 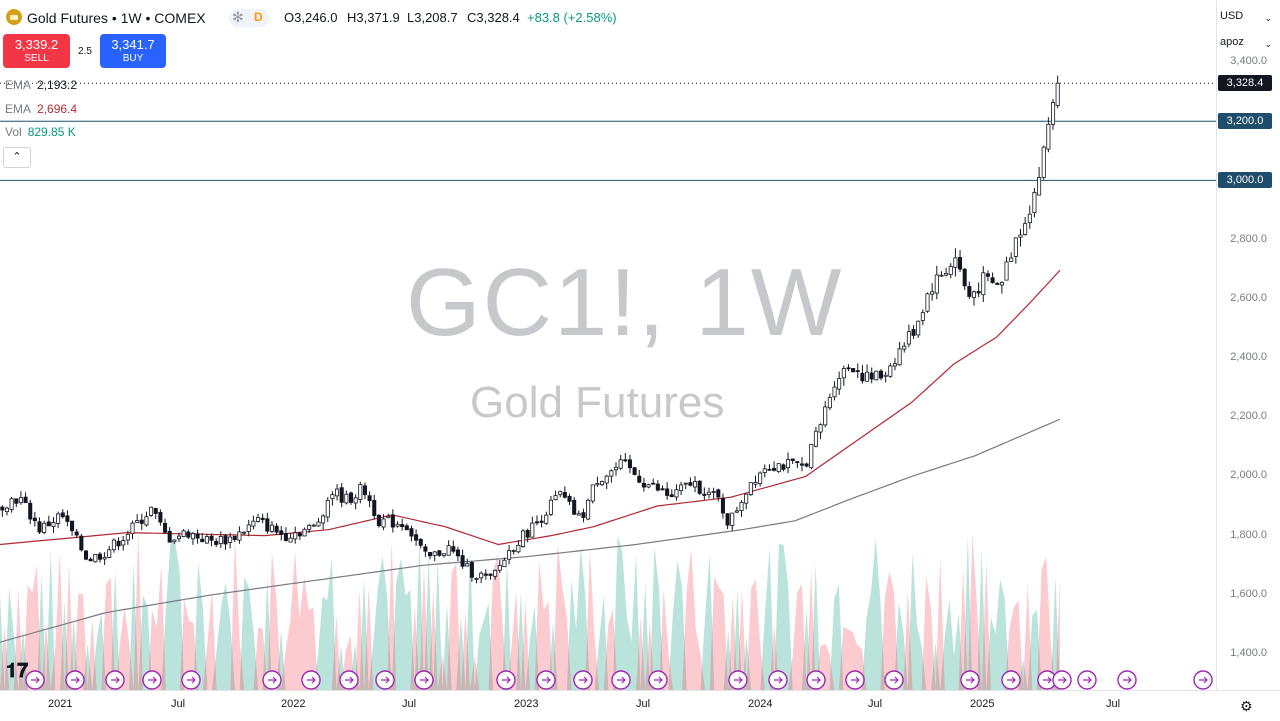 I want to click on indicator-ema-fast: EMA 2,696.4, so click(x=41, y=109).